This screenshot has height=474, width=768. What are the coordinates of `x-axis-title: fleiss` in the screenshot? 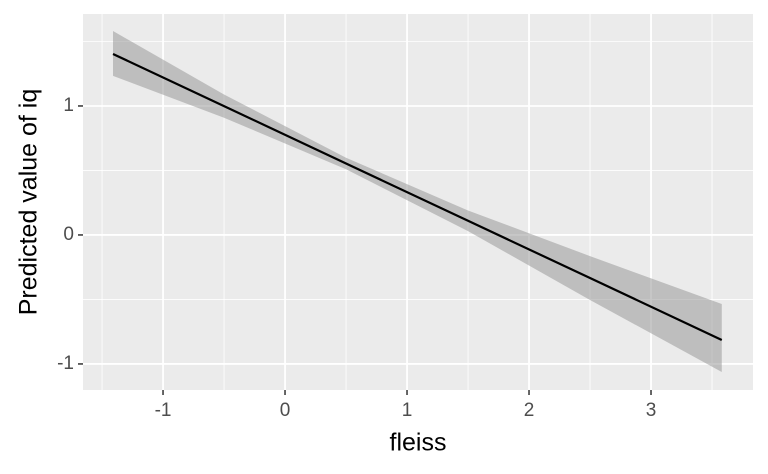 It's located at (418, 443).